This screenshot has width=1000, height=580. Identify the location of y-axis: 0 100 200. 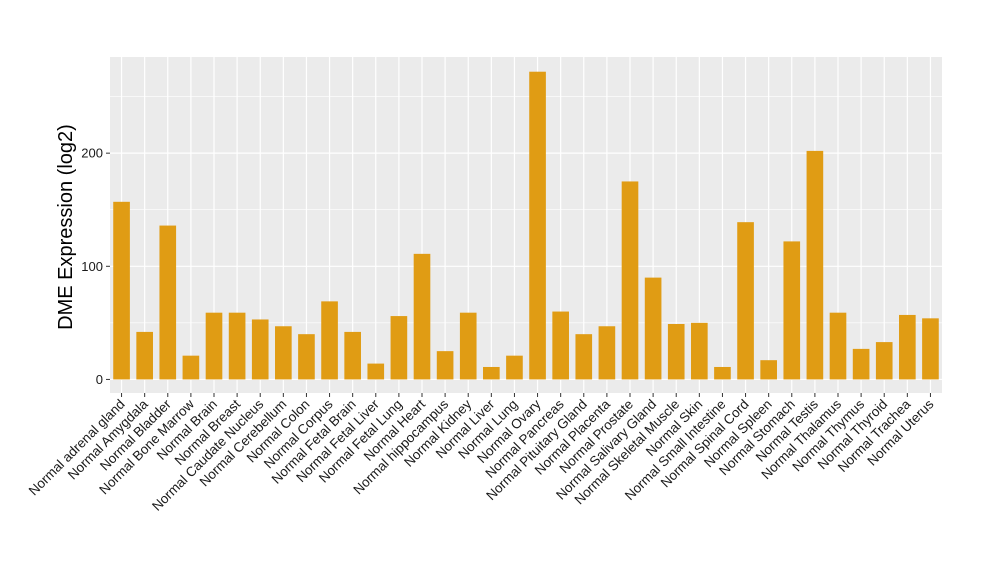
(95, 266).